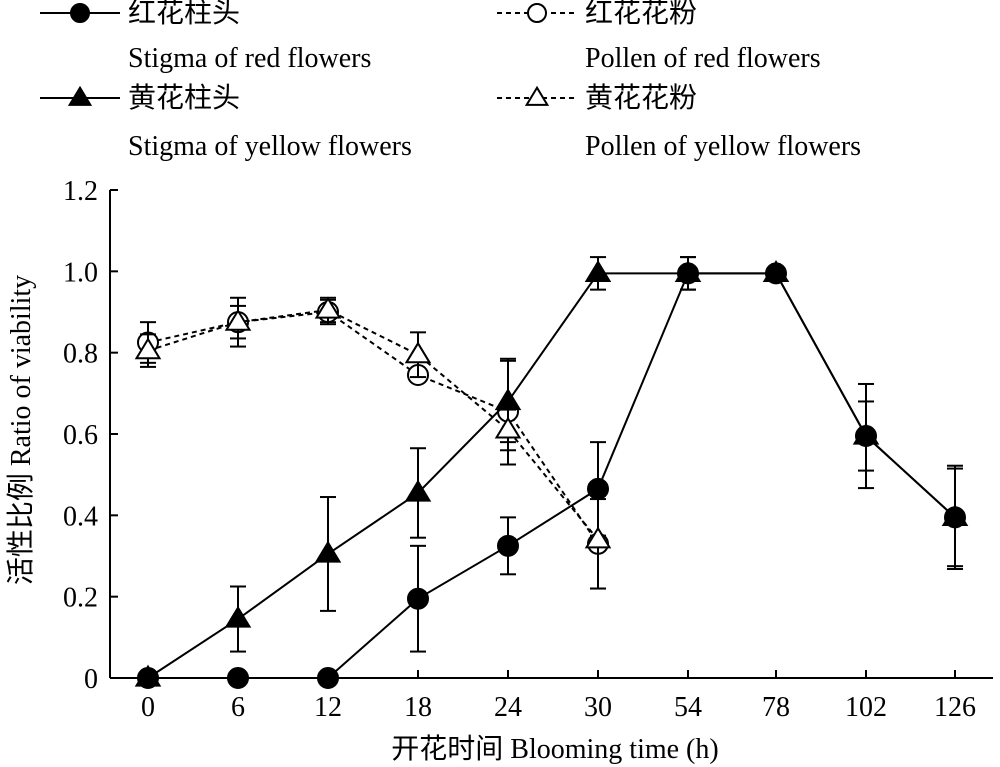 This screenshot has height=767, width=1000. I want to click on y-tick-label: 0.2, so click(80, 598).